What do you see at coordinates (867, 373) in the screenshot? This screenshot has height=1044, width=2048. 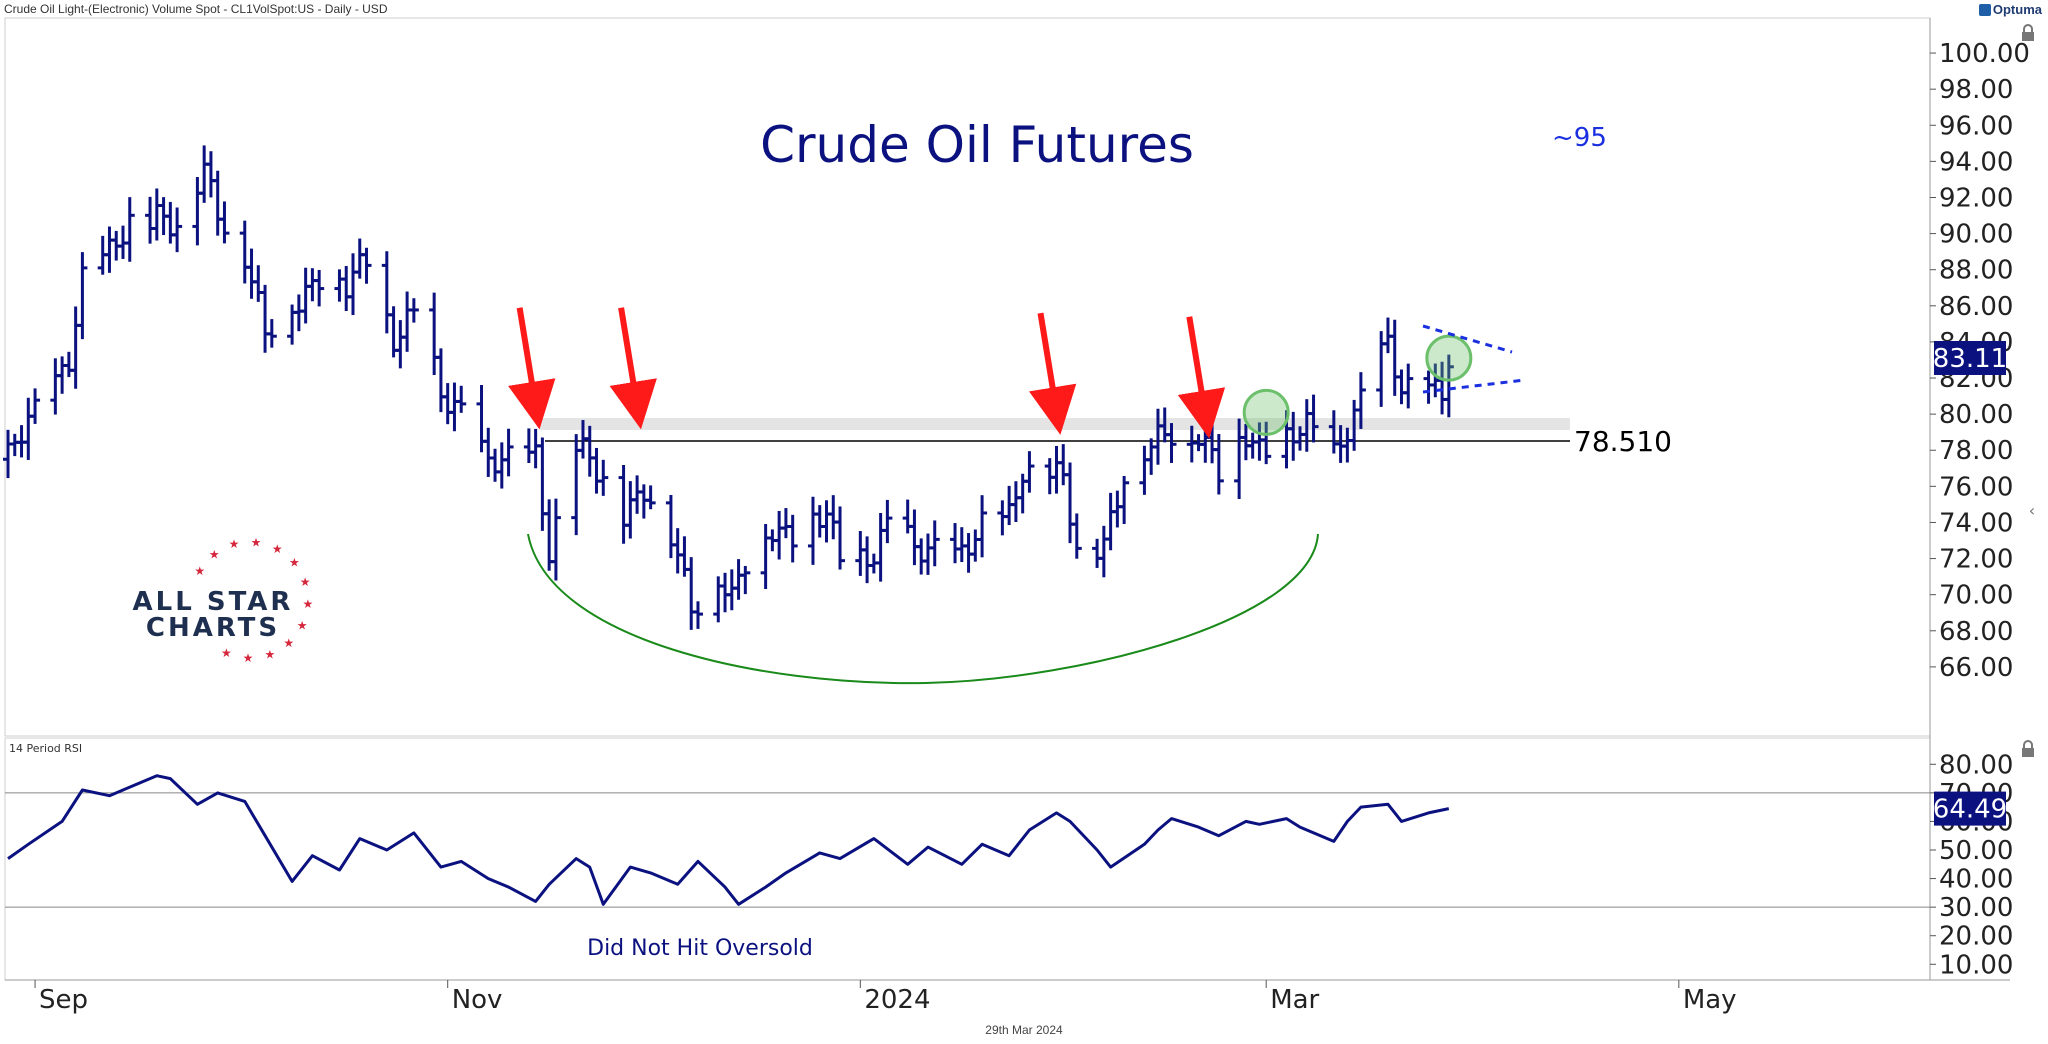 I see `annotation-arrows` at bounding box center [867, 373].